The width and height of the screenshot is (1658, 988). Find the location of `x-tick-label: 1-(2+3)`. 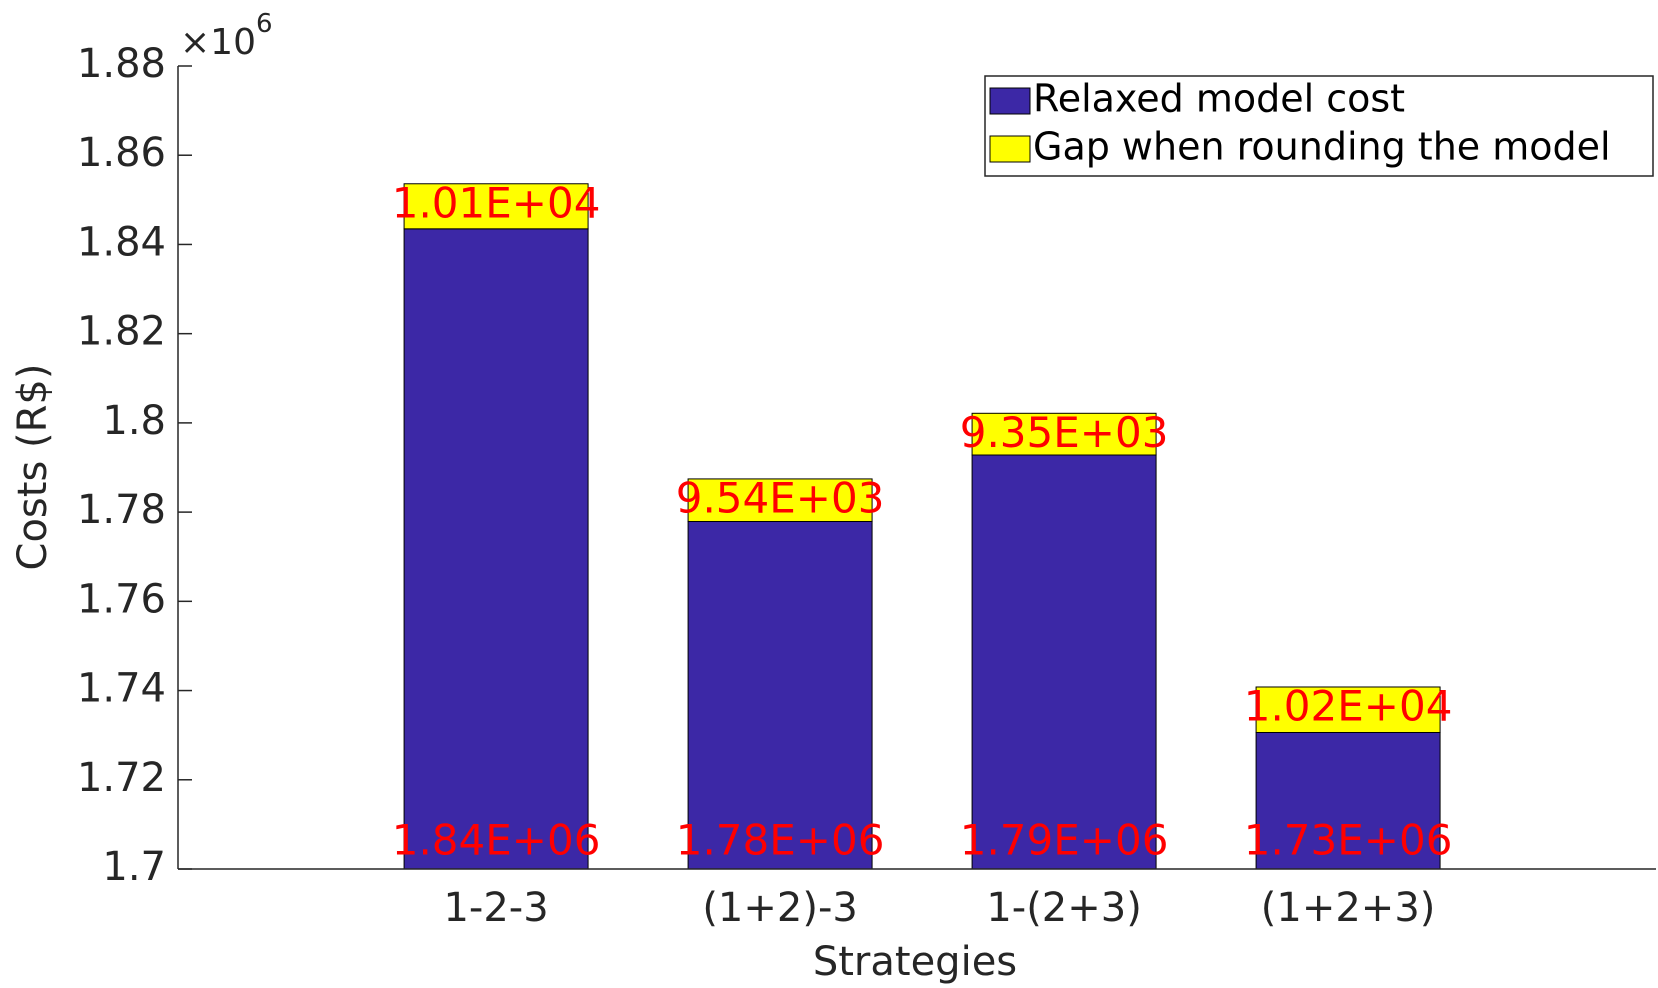

x-tick-label: 1-(2+3) is located at coordinates (1064, 908).